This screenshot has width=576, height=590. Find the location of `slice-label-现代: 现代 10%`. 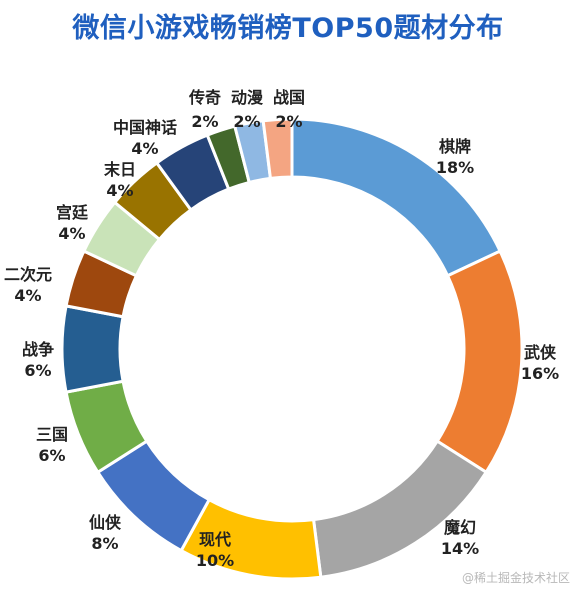

slice-label-现代: 现代 10% is located at coordinates (215, 550).